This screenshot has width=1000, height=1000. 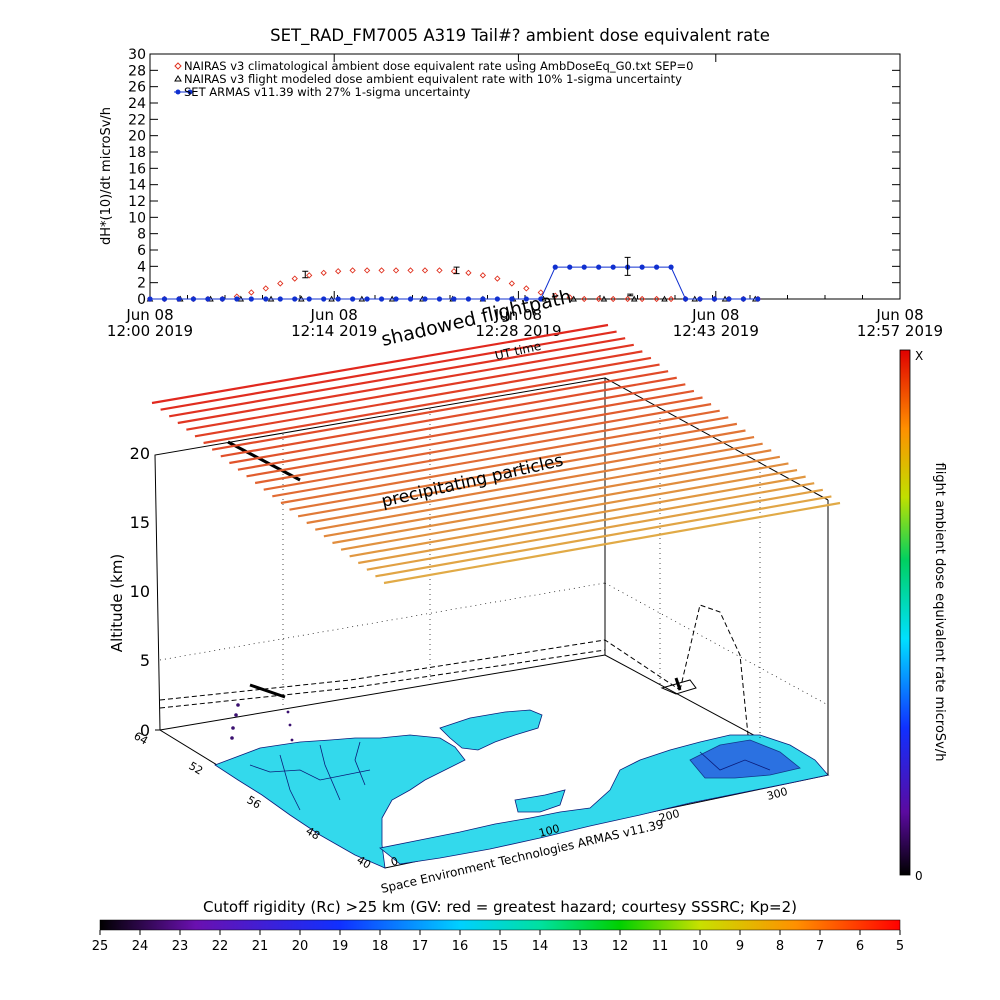 What do you see at coordinates (140, 591) in the screenshot?
I see `altitude-tick-10: 10` at bounding box center [140, 591].